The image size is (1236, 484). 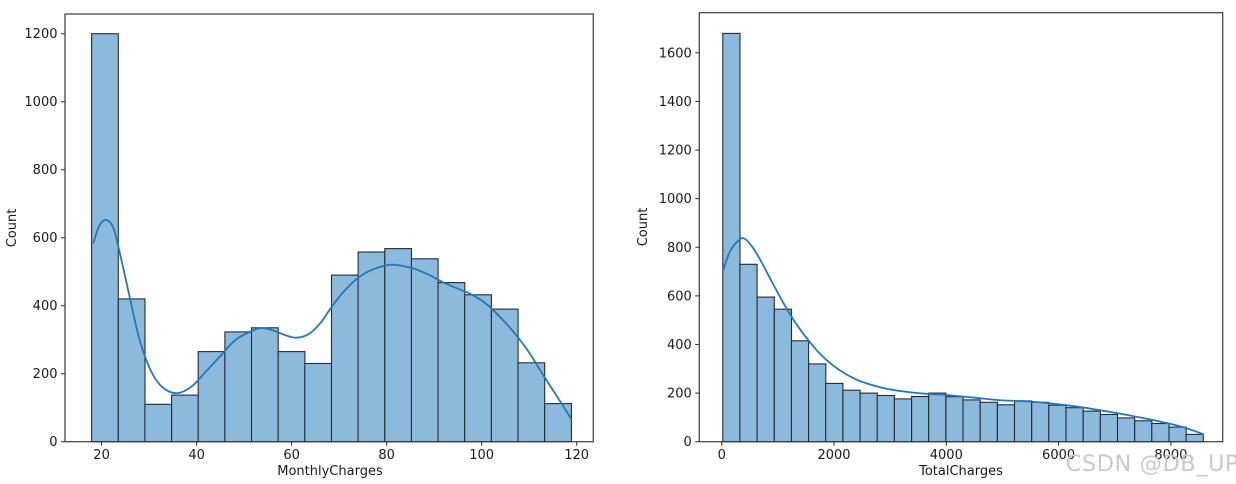 I want to click on y-tick-label: 1600, so click(x=675, y=53).